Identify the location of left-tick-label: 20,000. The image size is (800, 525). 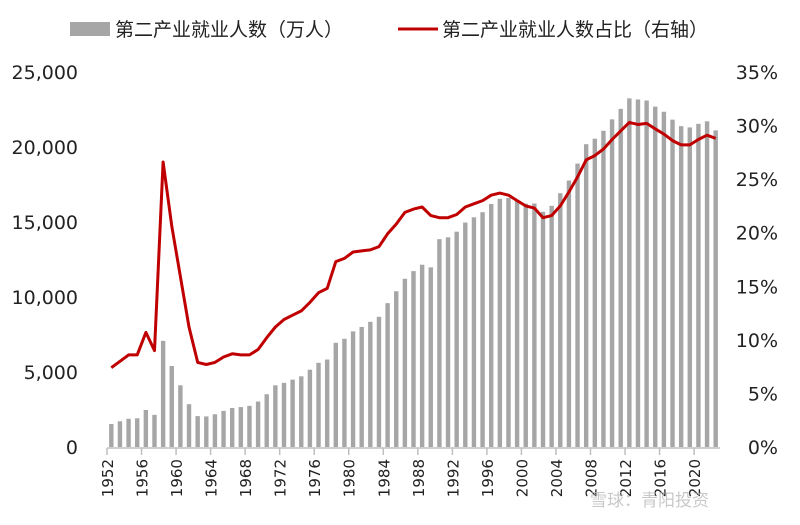
(45, 148).